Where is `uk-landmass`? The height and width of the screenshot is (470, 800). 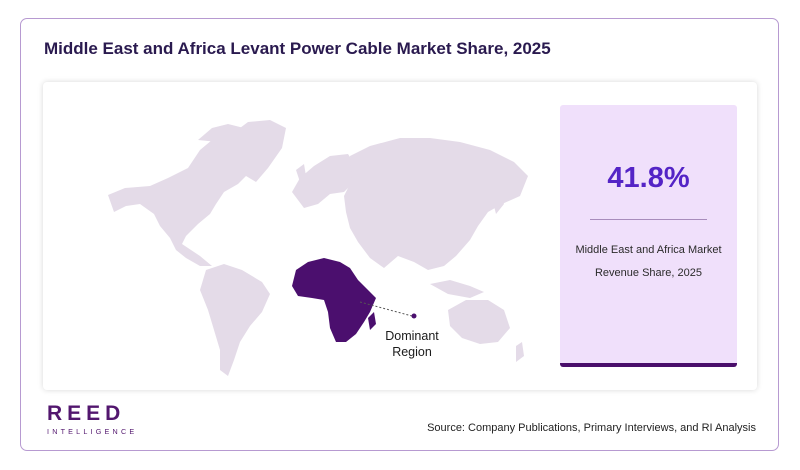 uk-landmass is located at coordinates (301, 173).